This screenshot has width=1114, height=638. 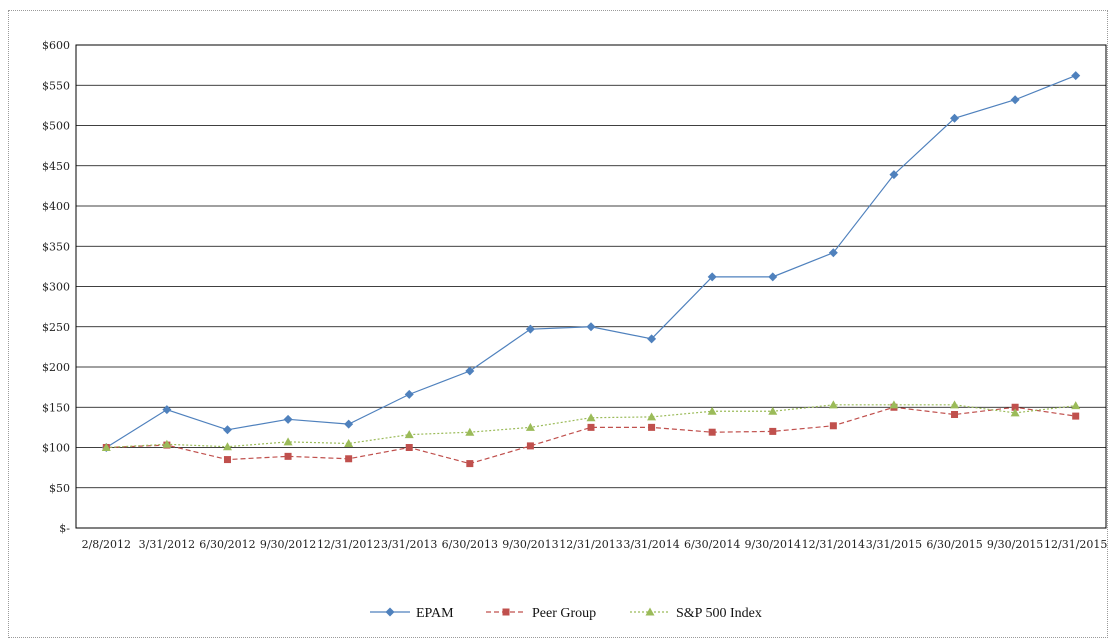 I want to click on y-tick-label: $500, so click(x=56, y=126).